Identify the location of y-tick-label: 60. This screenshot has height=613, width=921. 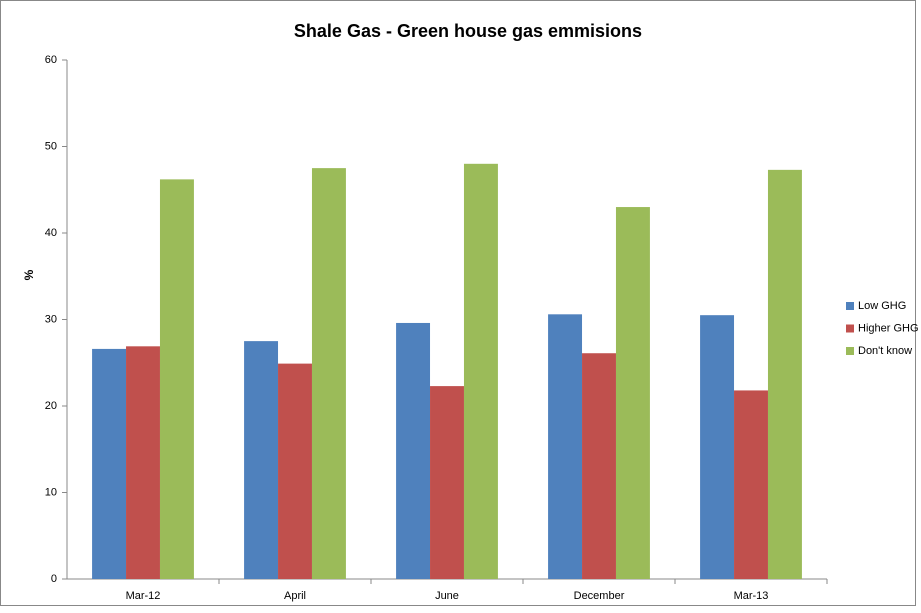
(51, 60).